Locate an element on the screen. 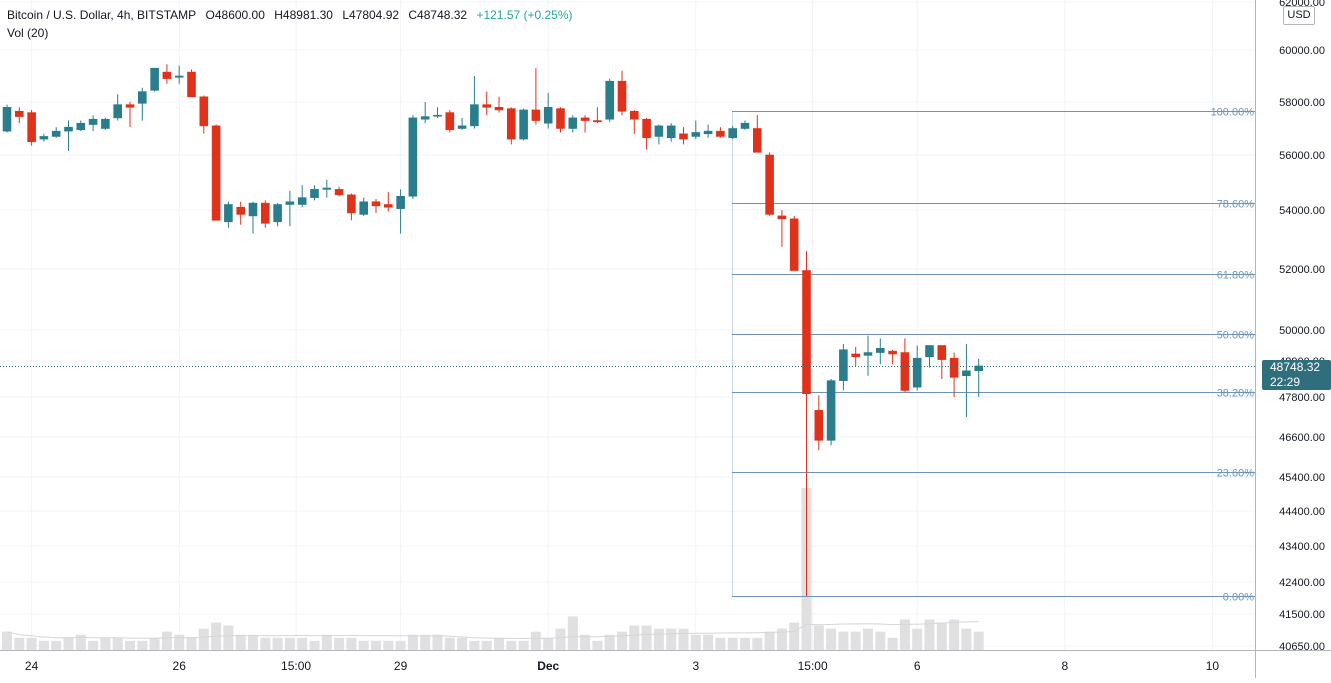  legend-low: L47804.92 is located at coordinates (371, 15).